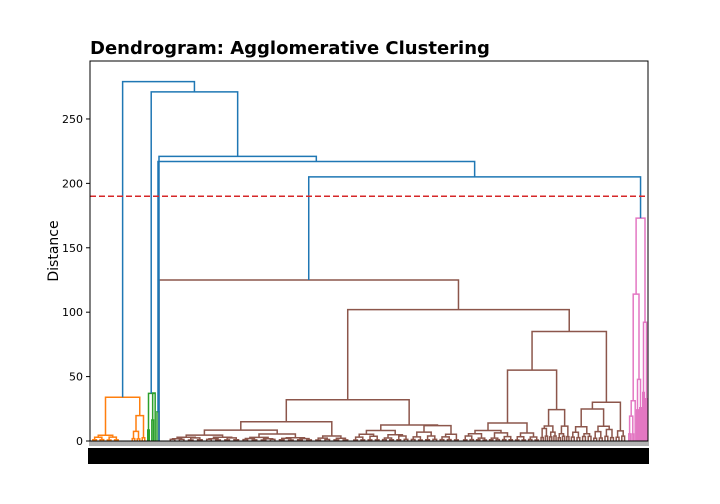  I want to click on y-ticks: 0 50 100 150 200 250, so click(76, 280).